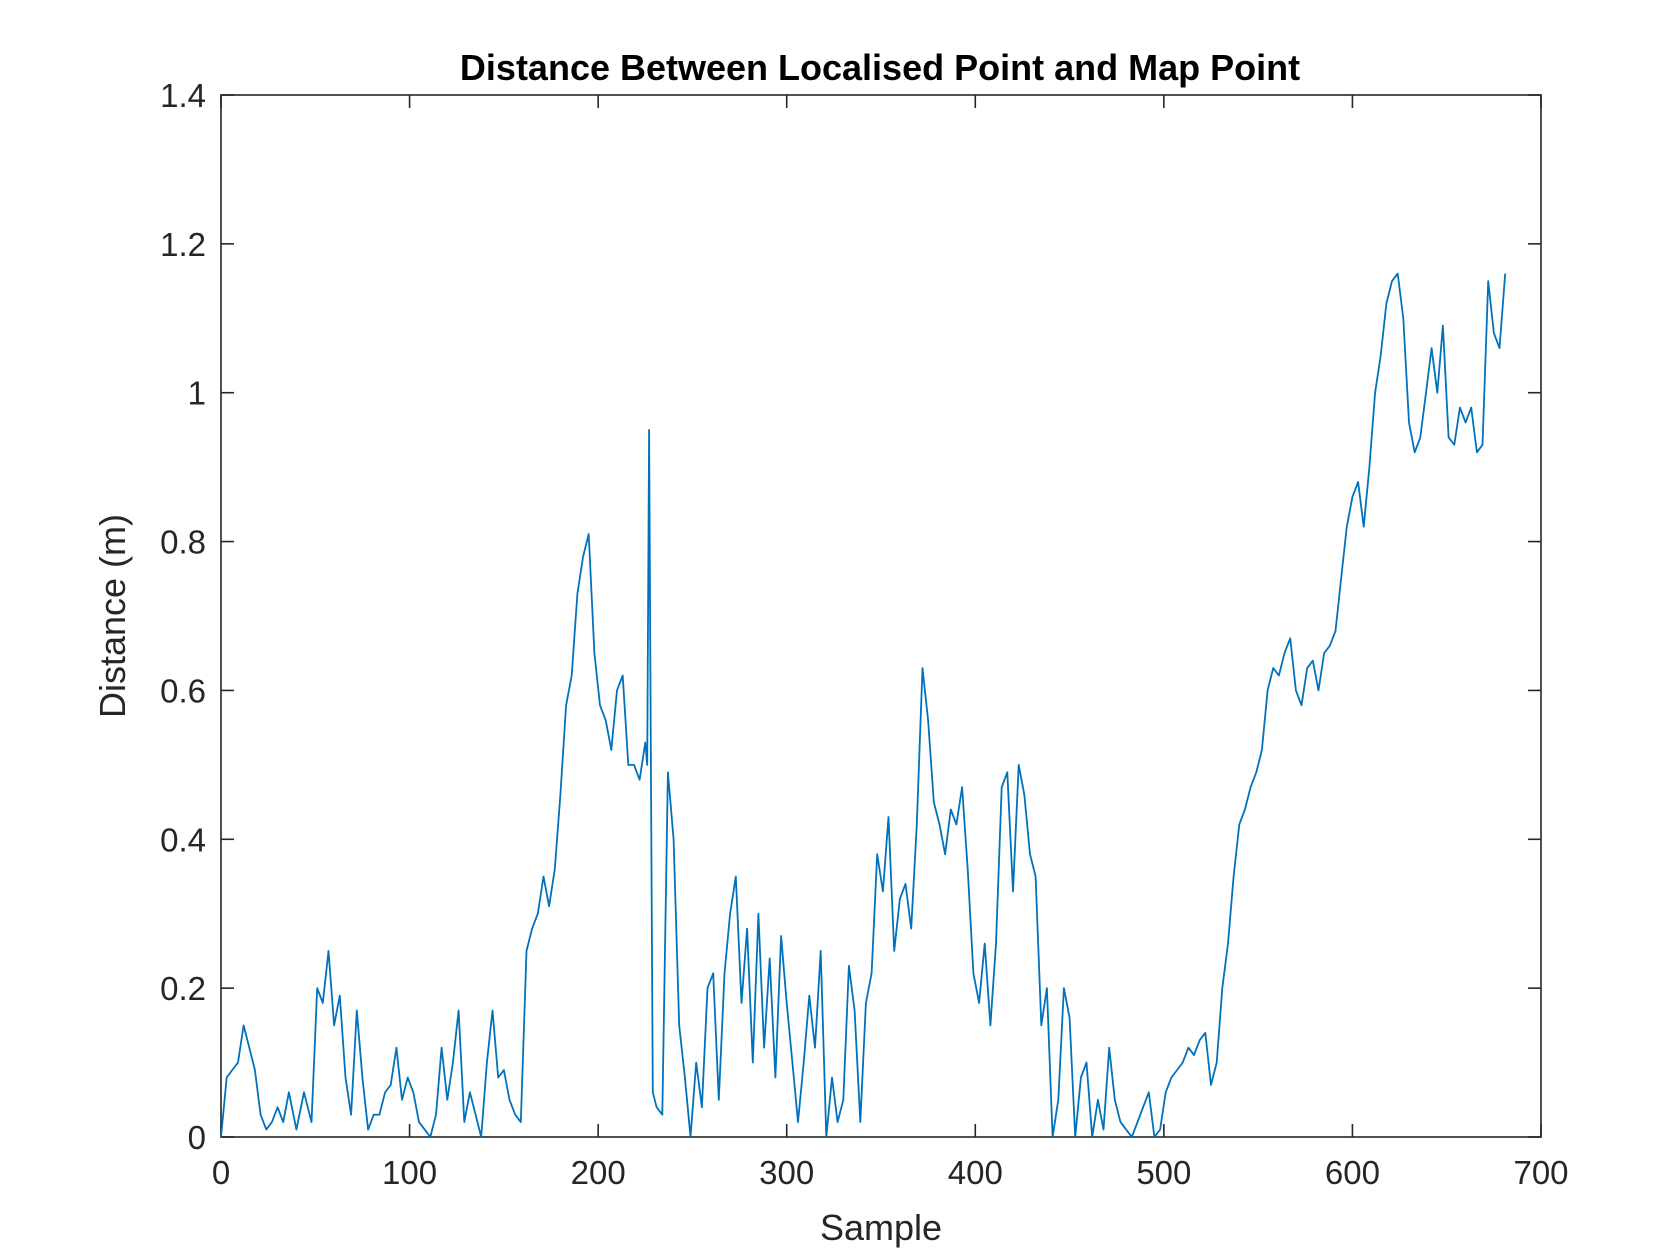 Image resolution: width=1680 pixels, height=1260 pixels. What do you see at coordinates (890, 1172) in the screenshot?
I see `x-axis-tick-labels: 0 100 200 300 400 500 600 700` at bounding box center [890, 1172].